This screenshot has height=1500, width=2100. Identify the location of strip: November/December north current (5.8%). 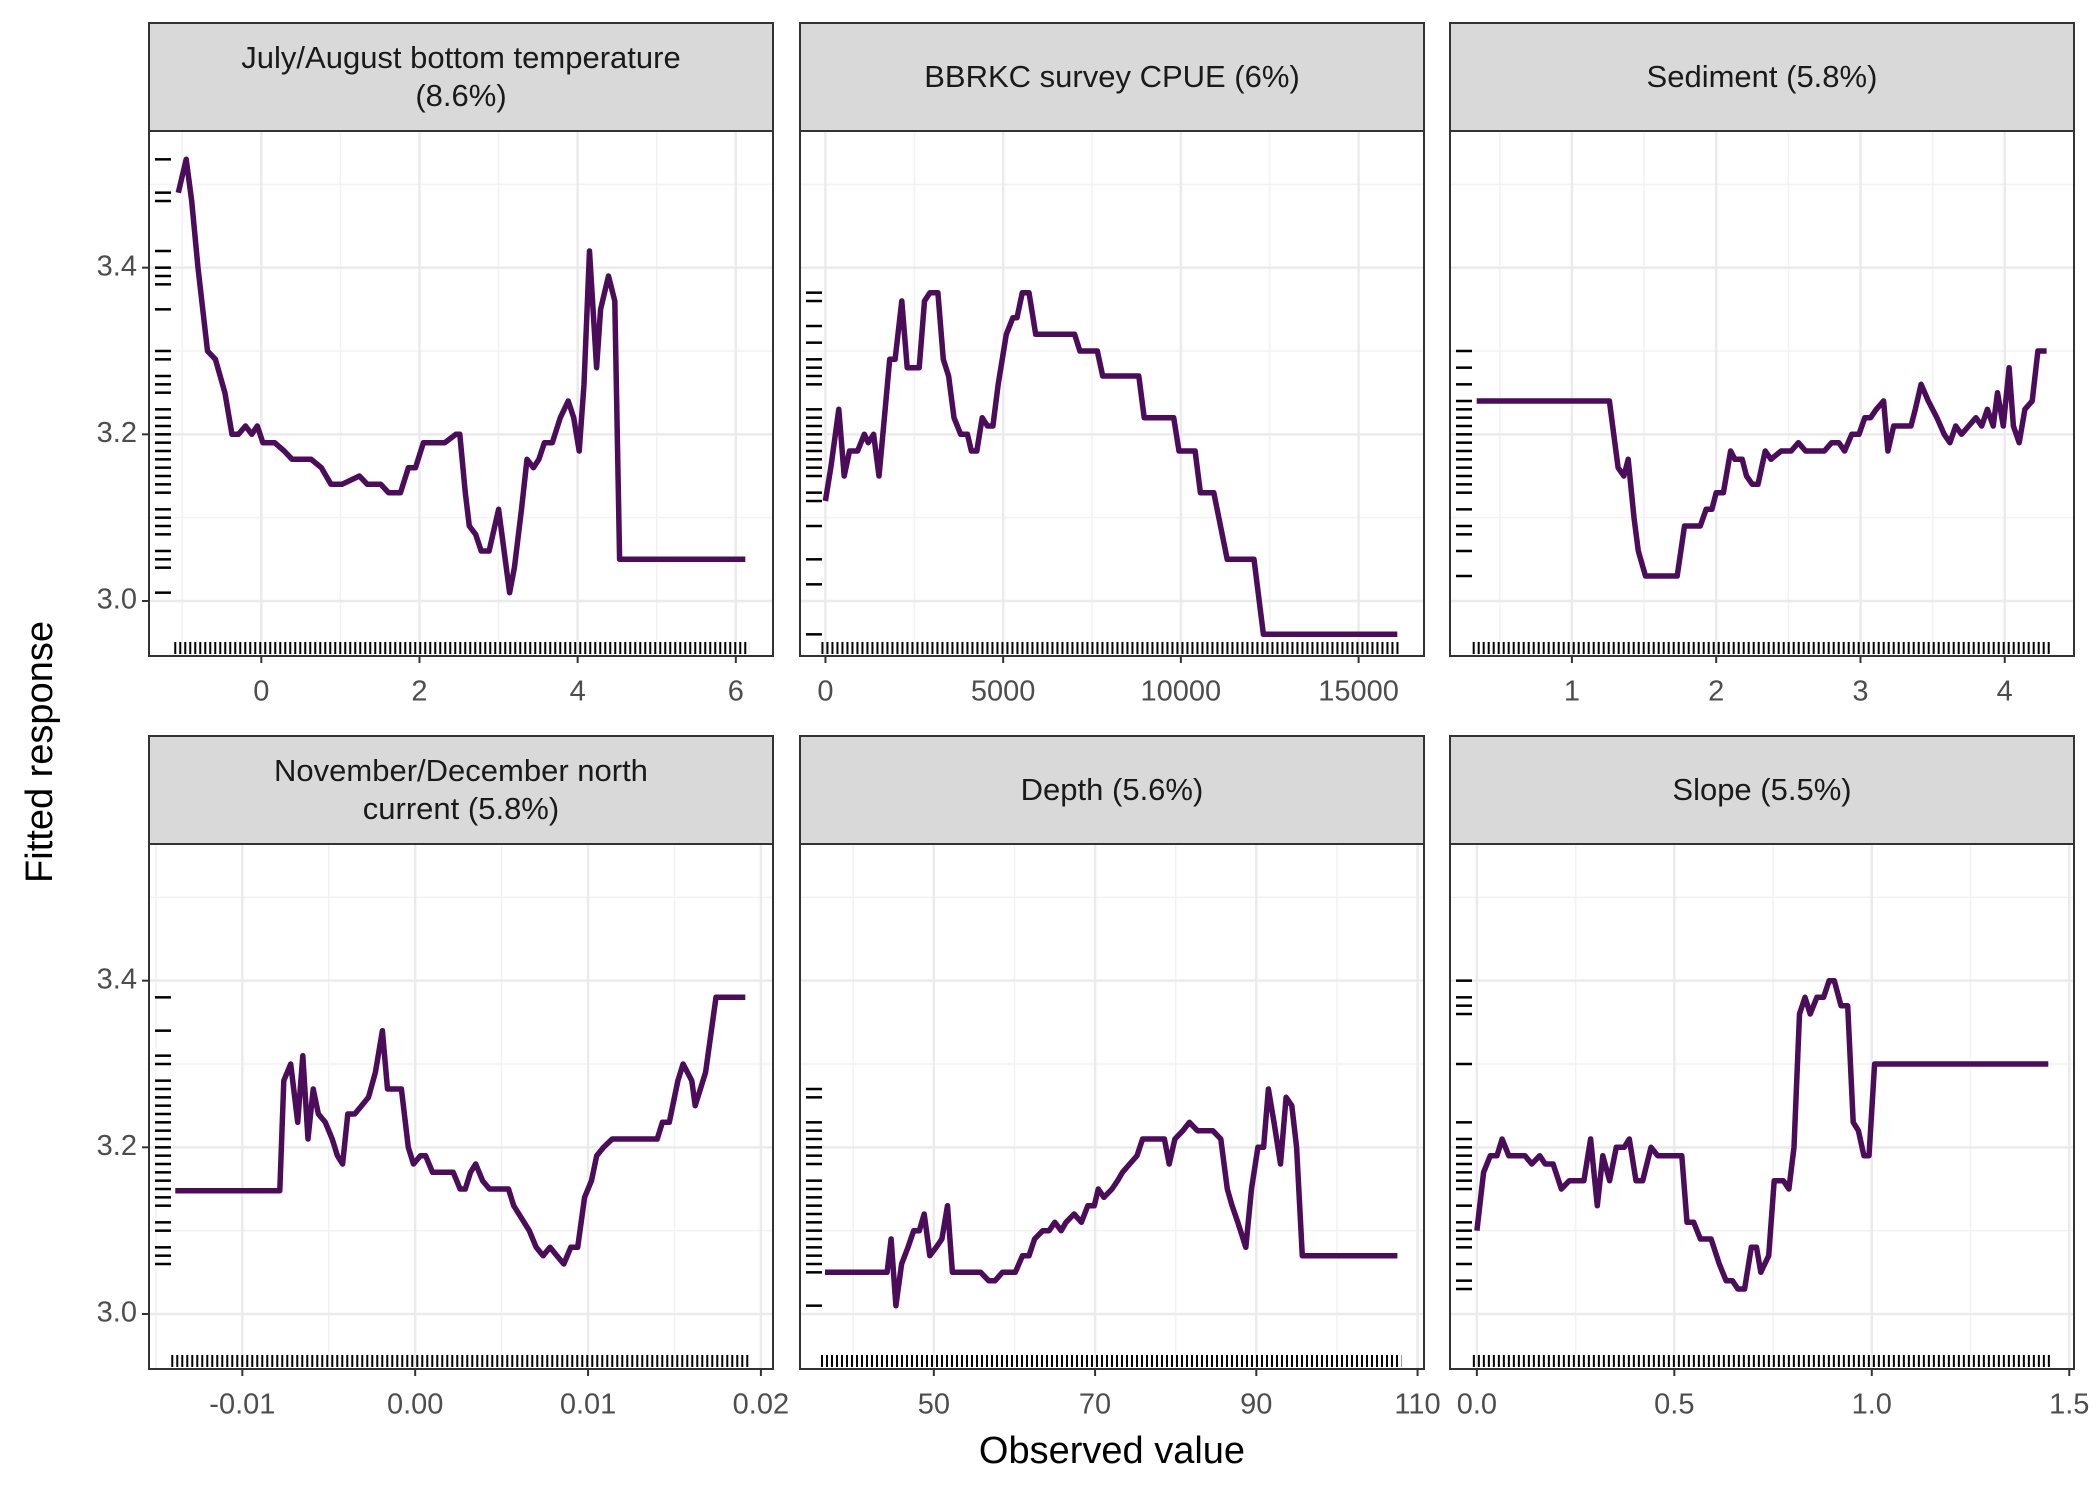
(461, 790).